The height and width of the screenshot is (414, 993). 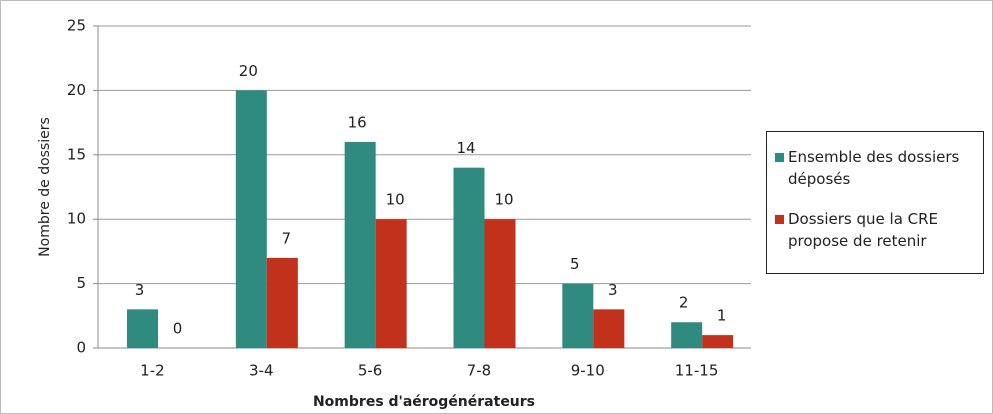 I want to click on x-tick-label: 3-4, so click(x=261, y=371).